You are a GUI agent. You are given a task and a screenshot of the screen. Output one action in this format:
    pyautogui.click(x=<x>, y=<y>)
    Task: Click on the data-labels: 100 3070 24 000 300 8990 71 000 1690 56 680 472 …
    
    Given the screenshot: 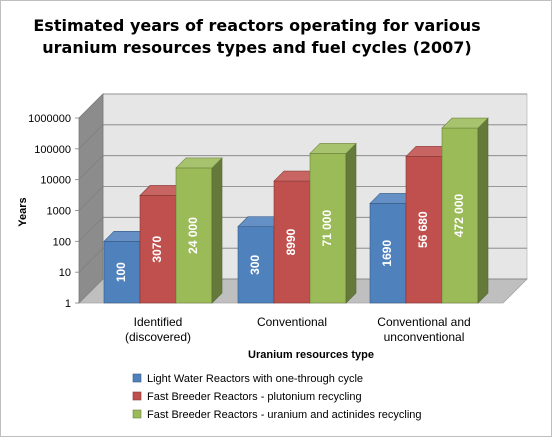 What is the action you would take?
    pyautogui.click(x=290, y=238)
    